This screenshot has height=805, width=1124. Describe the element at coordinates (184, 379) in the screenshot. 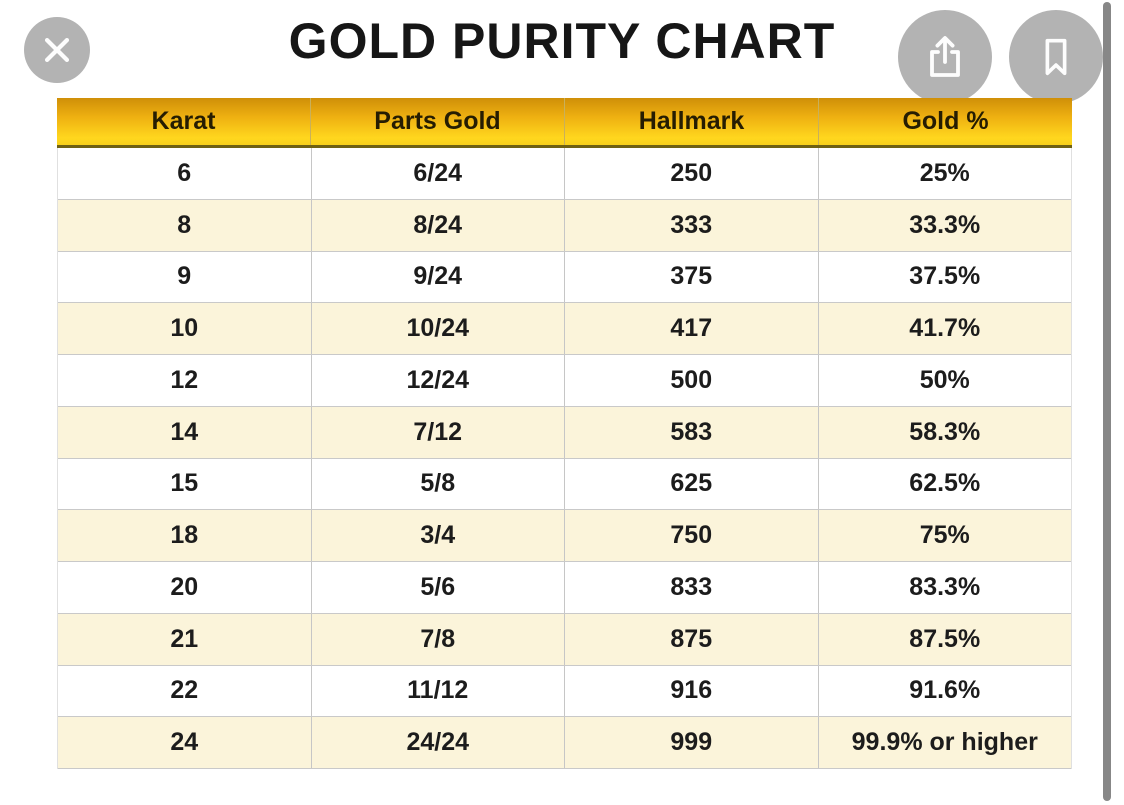

I see `table-cell: 12` at that location.